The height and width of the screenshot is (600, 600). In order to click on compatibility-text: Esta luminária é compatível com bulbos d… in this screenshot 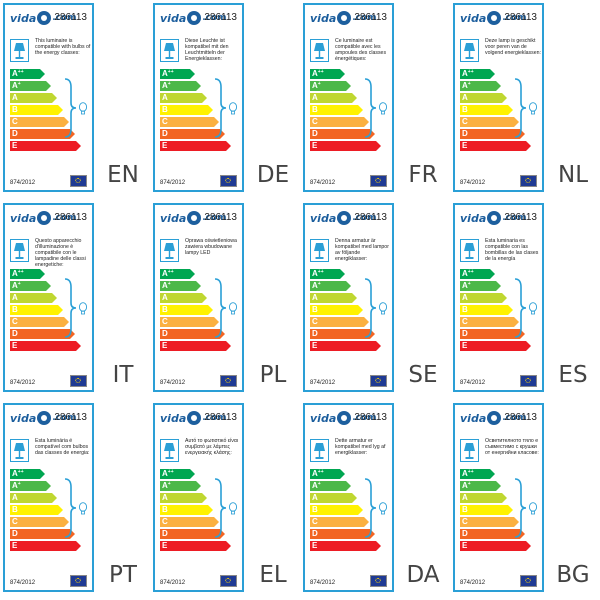, I will do `click(62, 447)`.